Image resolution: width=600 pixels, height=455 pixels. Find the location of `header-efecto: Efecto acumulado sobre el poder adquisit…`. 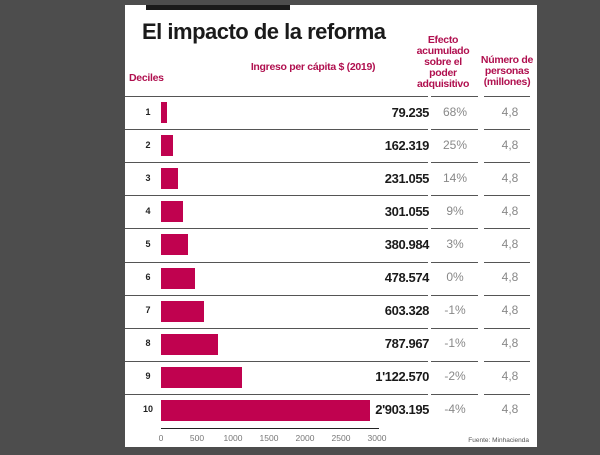

header-efecto: Efecto acumulado sobre el poder adquisit… is located at coordinates (443, 62).